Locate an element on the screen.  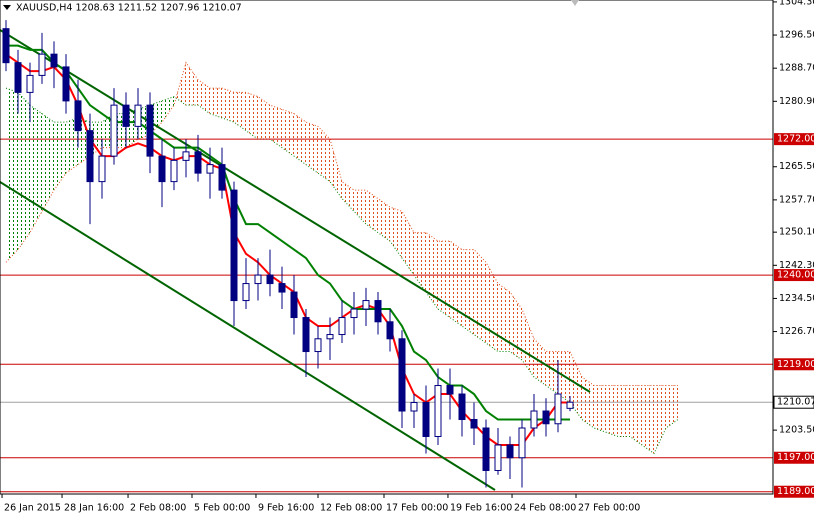
level-label: 1240.00 is located at coordinates (795, 275).